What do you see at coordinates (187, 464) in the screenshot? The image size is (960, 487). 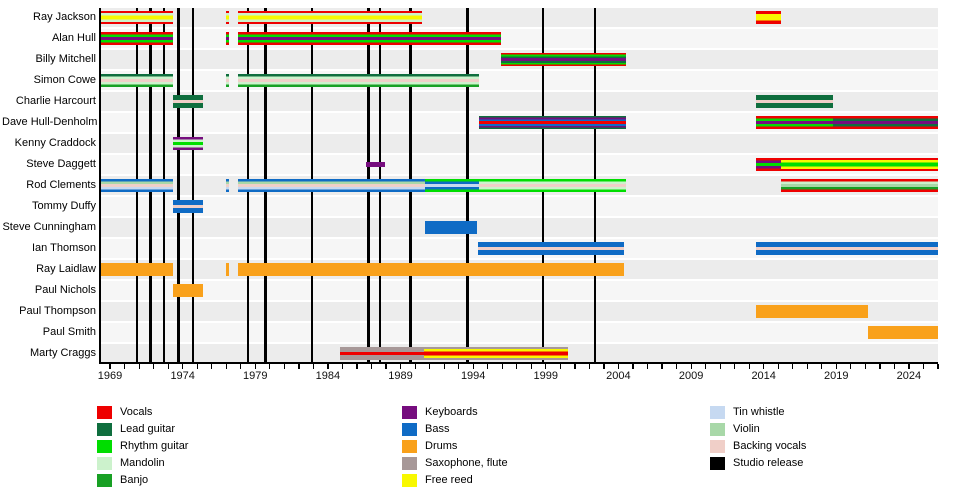 I see `legend-item: Mandolin` at bounding box center [187, 464].